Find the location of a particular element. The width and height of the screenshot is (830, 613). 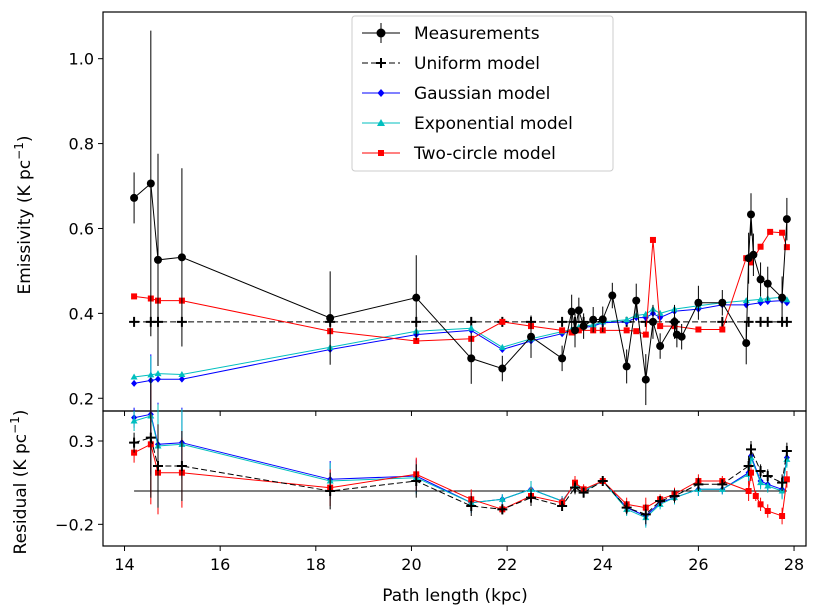

x-tick-label: 22 is located at coordinates (507, 564).